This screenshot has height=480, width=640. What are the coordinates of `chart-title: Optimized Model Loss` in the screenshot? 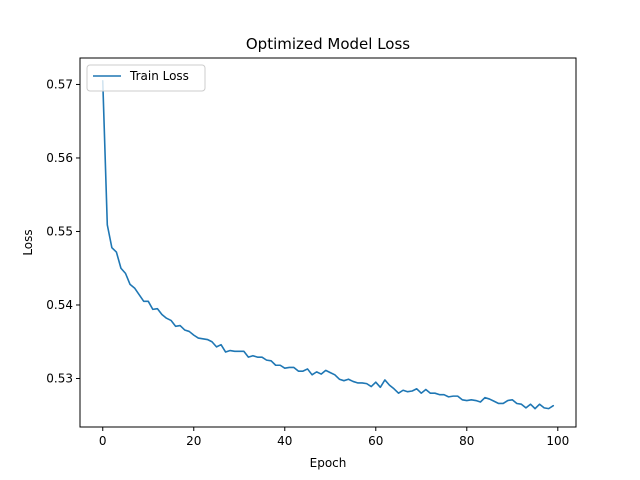 It's located at (328, 44).